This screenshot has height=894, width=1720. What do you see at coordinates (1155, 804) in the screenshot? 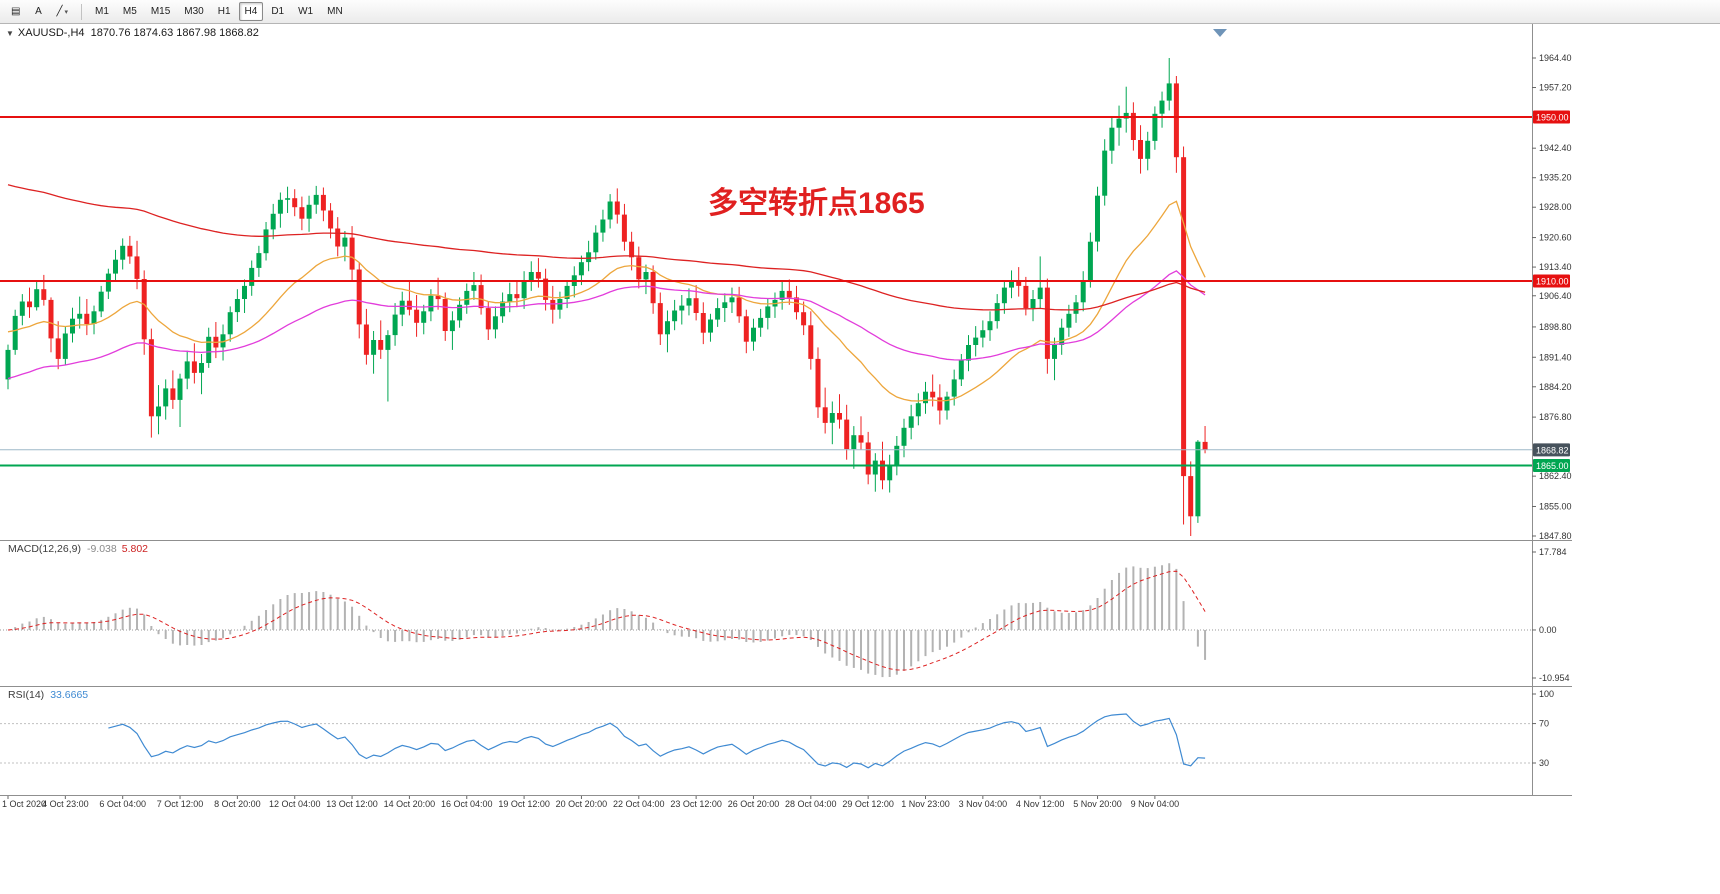
I see `time-tick-label: 9 Nov 04:00` at bounding box center [1155, 804].